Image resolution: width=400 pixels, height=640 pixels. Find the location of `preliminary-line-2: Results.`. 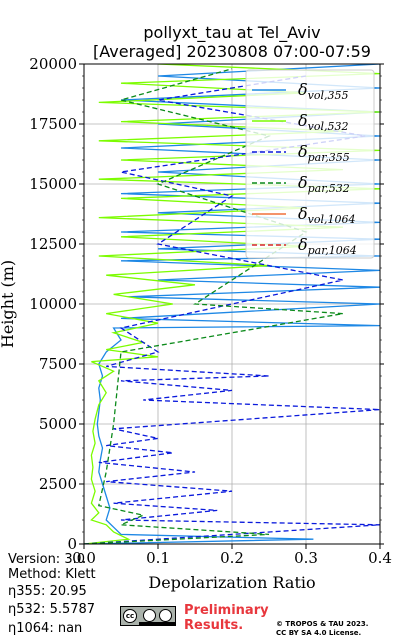

preliminary-line-2: Results. is located at coordinates (214, 625).